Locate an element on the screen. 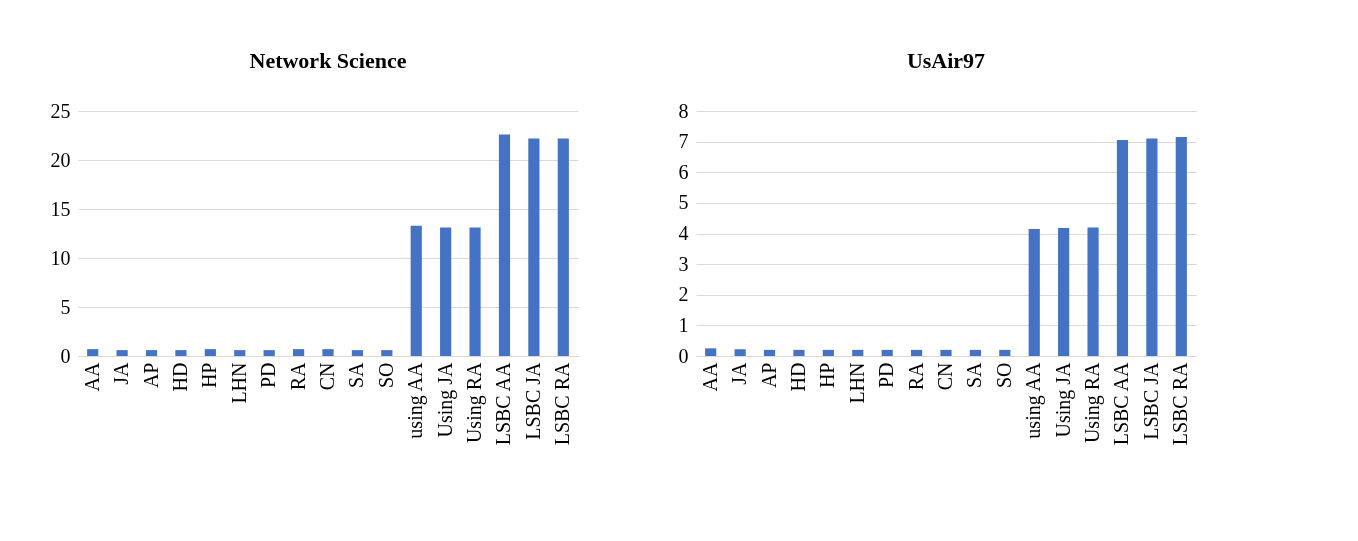 The width and height of the screenshot is (1358, 541). y-tick-label: 15 is located at coordinates (60, 208).